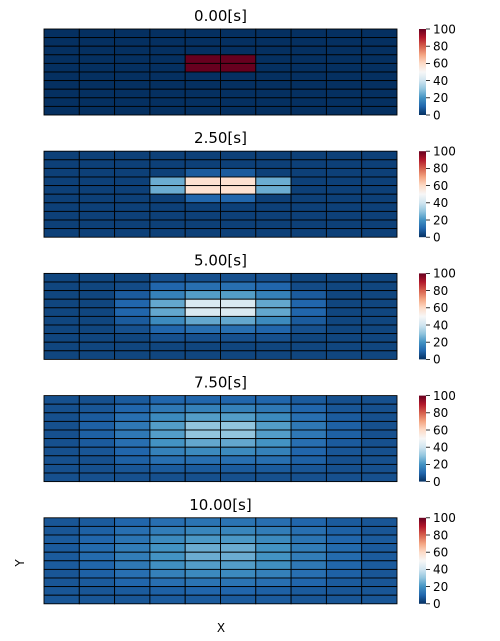  Describe the element at coordinates (440, 465) in the screenshot. I see `colorbar-tick-label: 20` at that location.